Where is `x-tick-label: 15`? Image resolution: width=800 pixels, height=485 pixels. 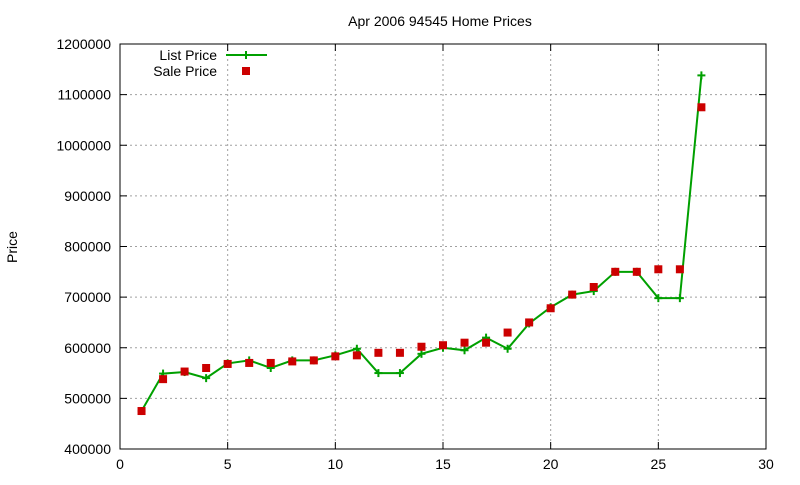 x-tick-label: 15 is located at coordinates (443, 464).